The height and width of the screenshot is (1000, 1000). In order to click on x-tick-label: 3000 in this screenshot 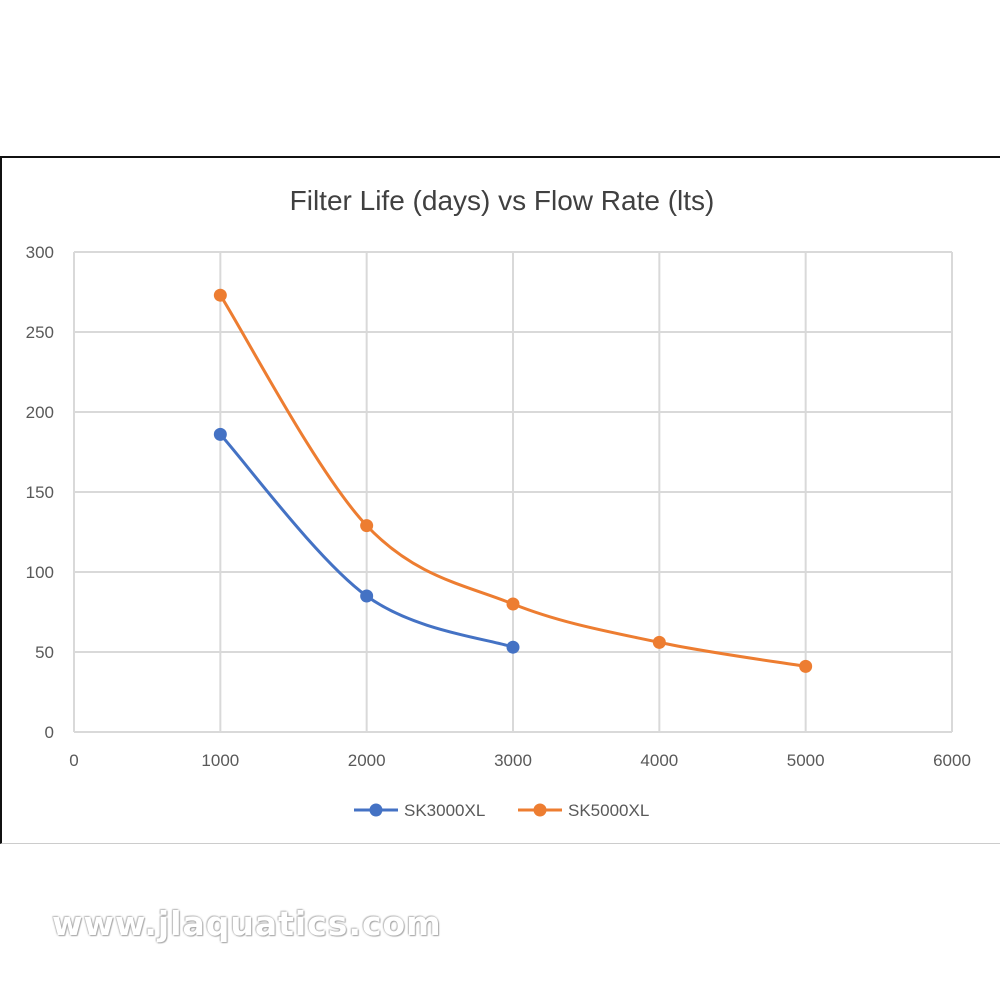, I will do `click(513, 760)`.